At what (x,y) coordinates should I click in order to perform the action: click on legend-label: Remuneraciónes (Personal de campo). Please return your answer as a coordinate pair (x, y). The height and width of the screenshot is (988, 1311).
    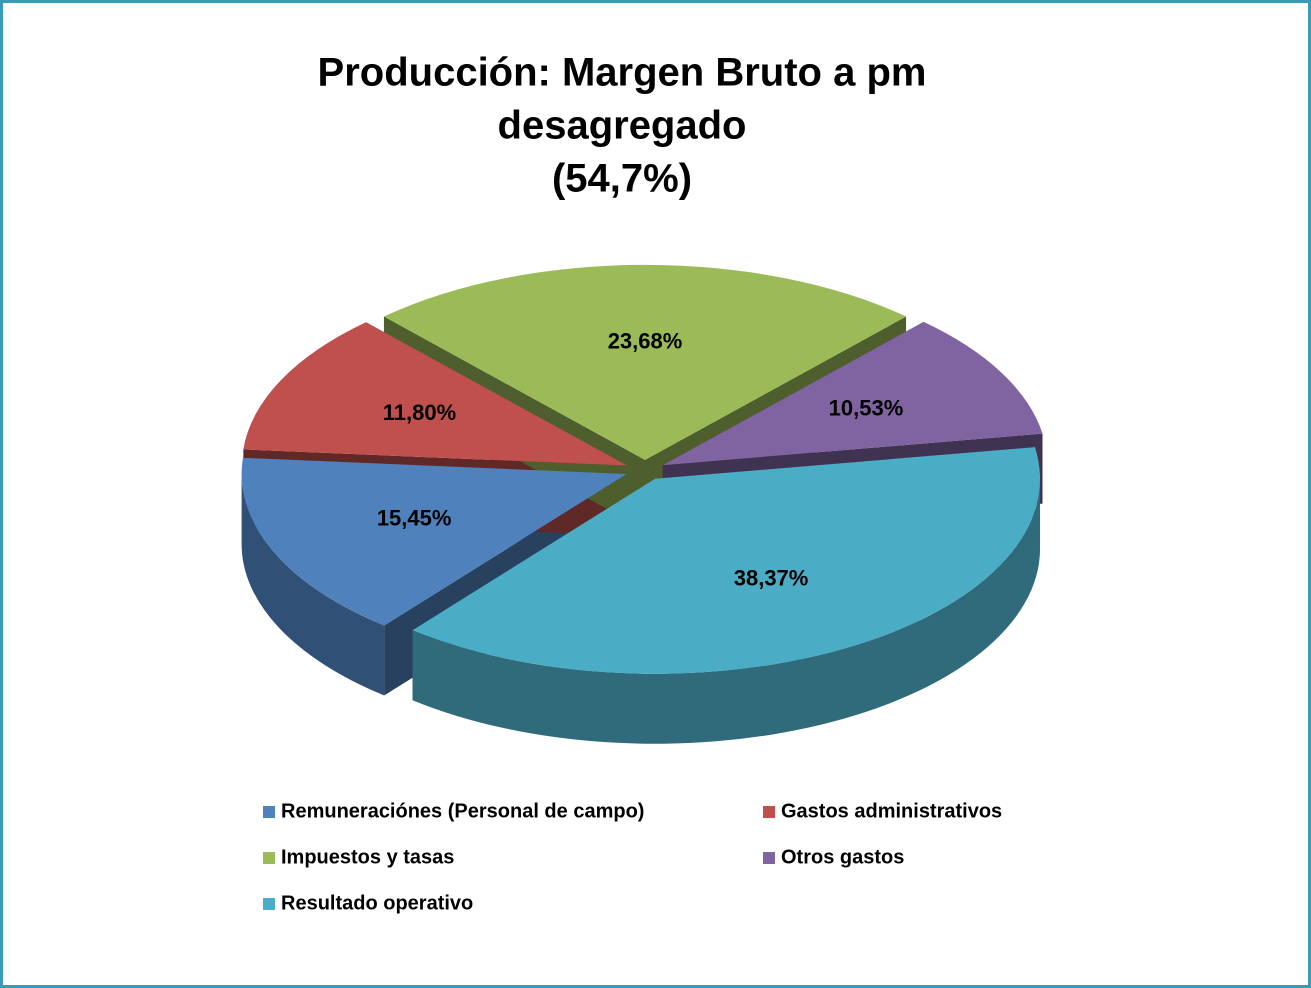
    Looking at the image, I should click on (462, 811).